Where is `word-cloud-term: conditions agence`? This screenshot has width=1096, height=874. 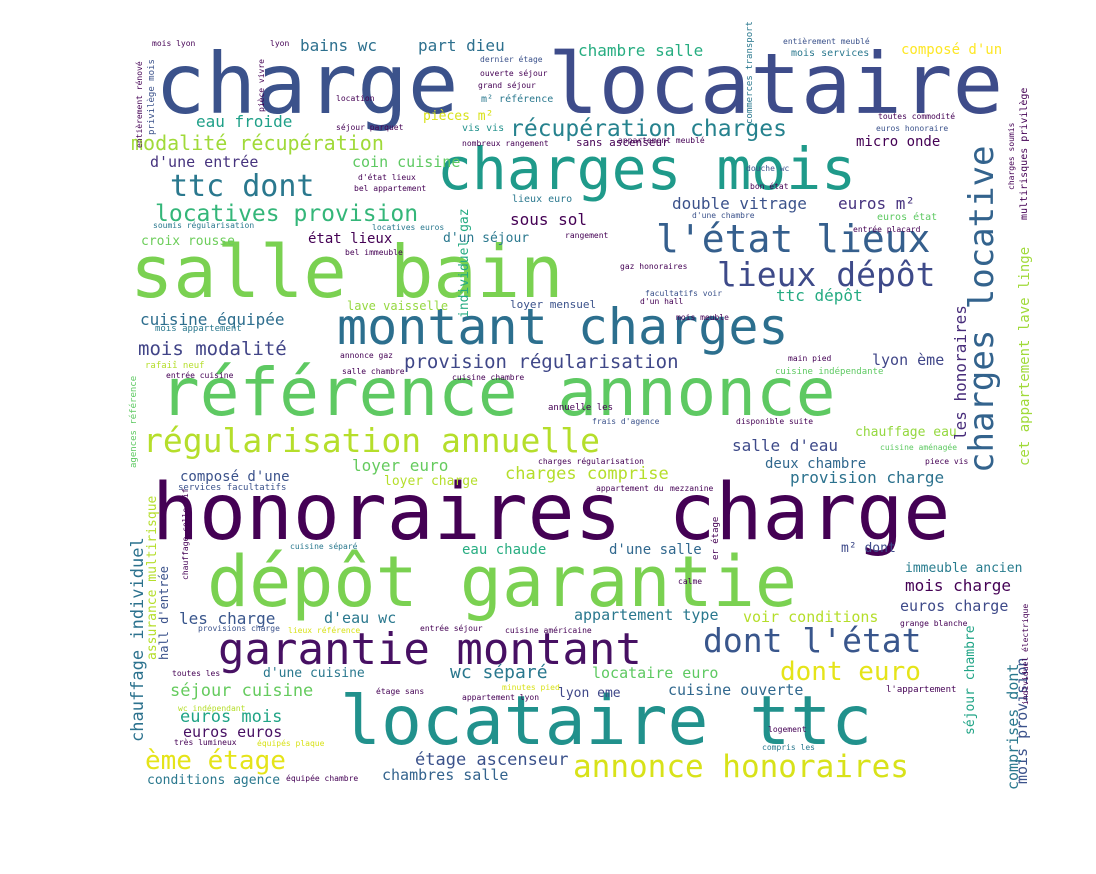 word-cloud-term: conditions agence is located at coordinates (214, 780).